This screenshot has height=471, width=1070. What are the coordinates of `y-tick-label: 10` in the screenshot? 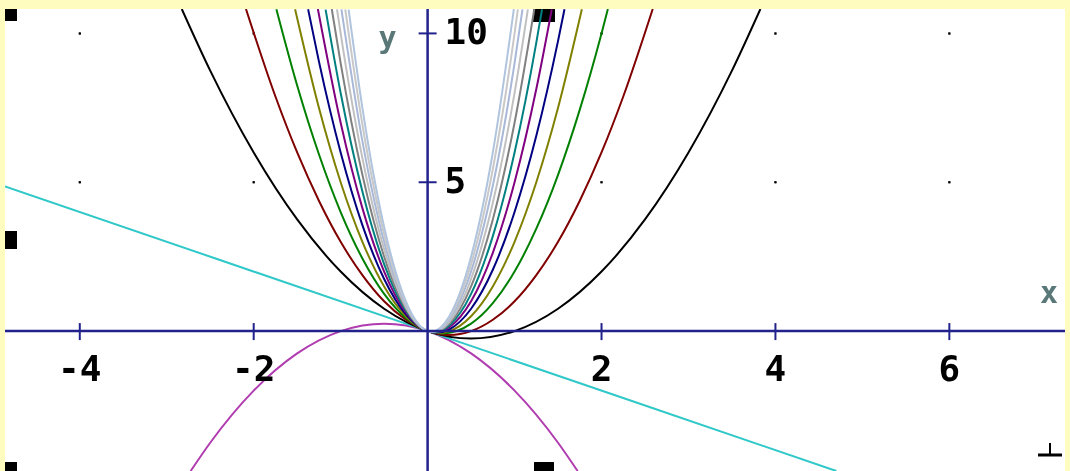 It's located at (466, 31).